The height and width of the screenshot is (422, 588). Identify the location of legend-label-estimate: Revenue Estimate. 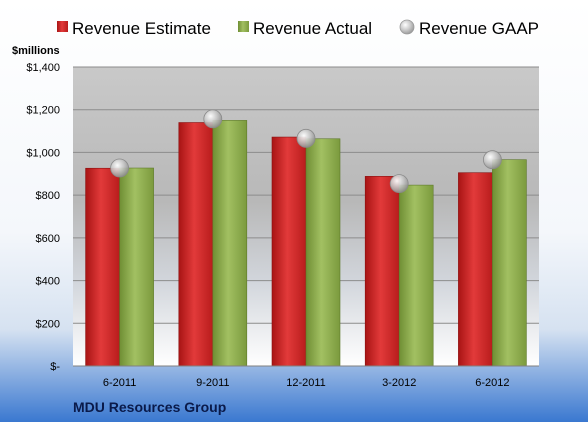
(141, 28).